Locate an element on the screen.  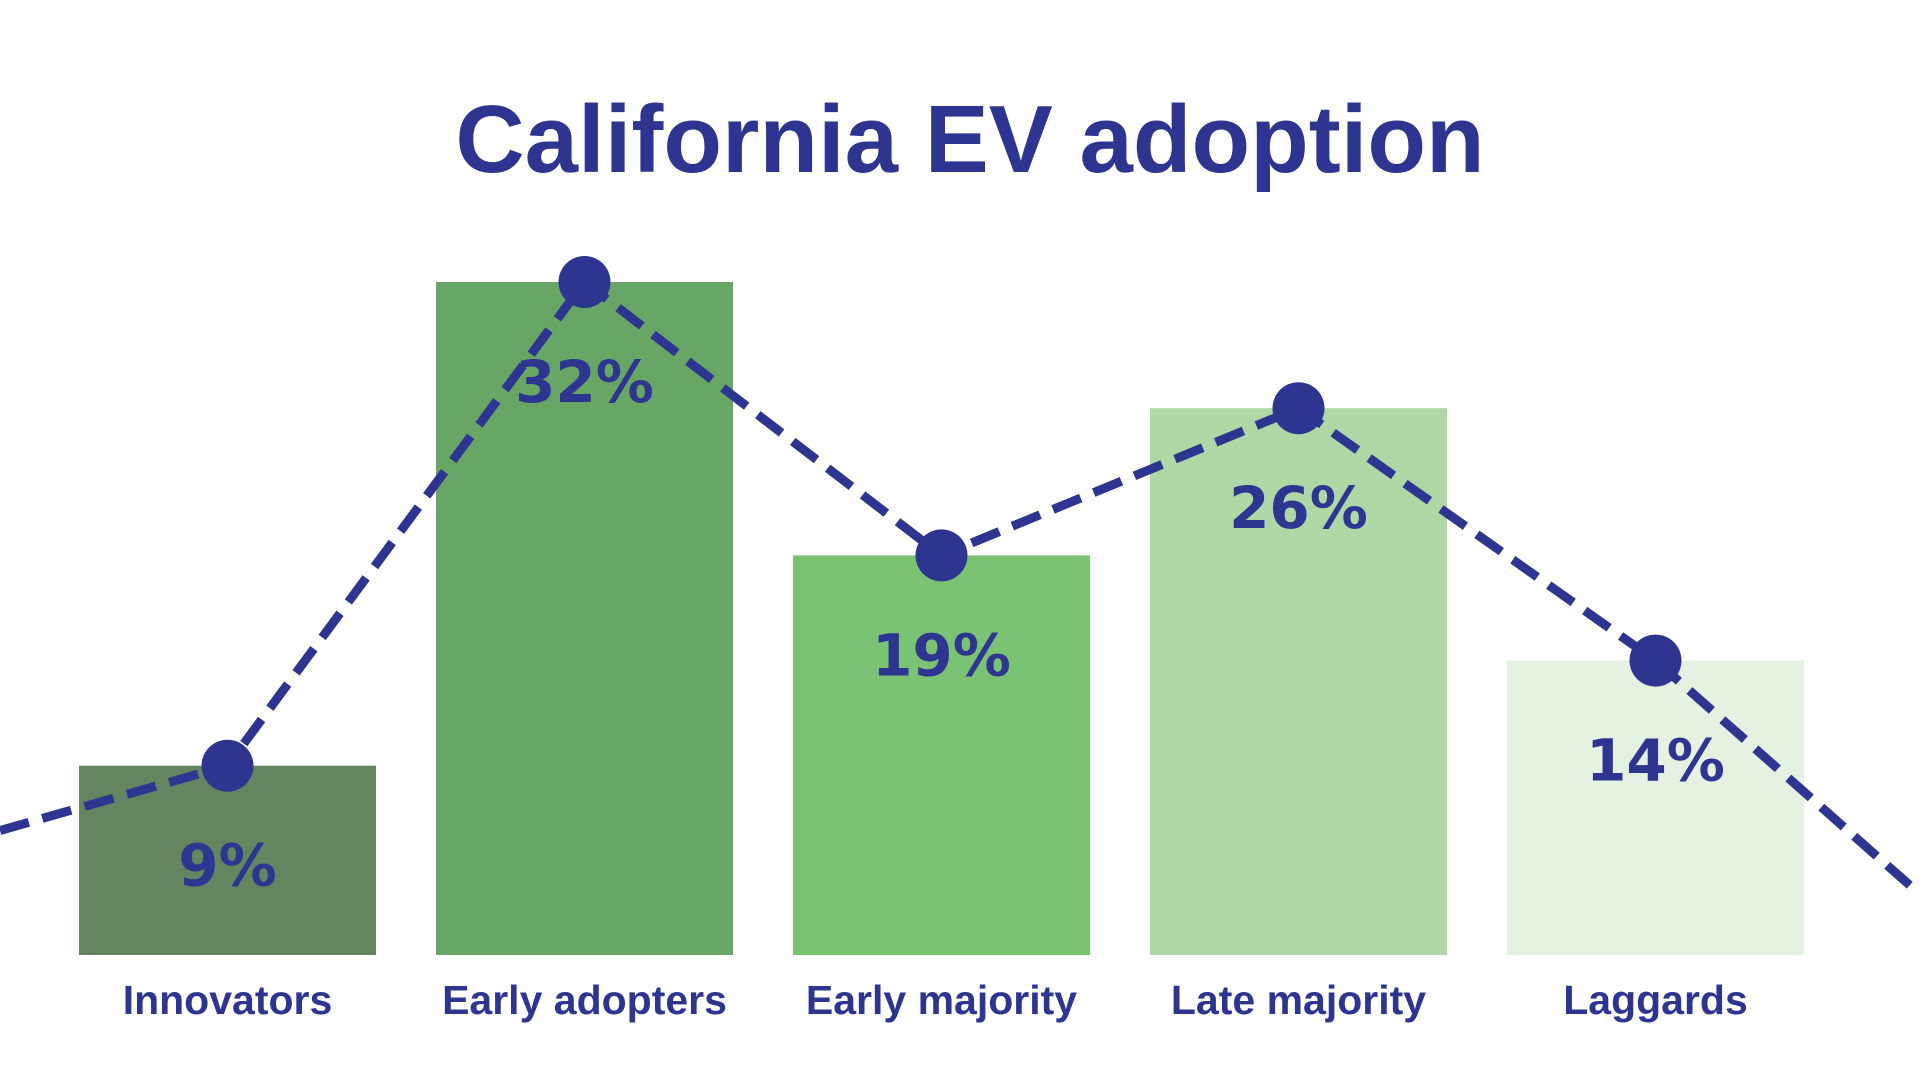
bar-early-majority is located at coordinates (941, 755).